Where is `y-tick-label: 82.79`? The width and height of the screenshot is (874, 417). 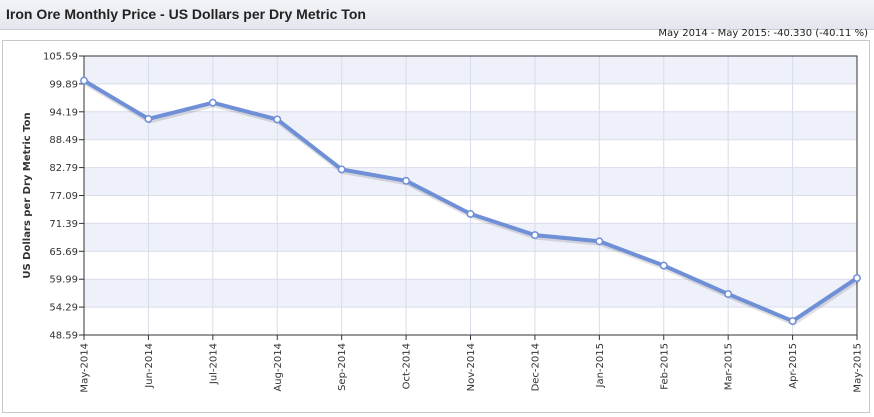
y-tick-label: 82.79 is located at coordinates (63, 168).